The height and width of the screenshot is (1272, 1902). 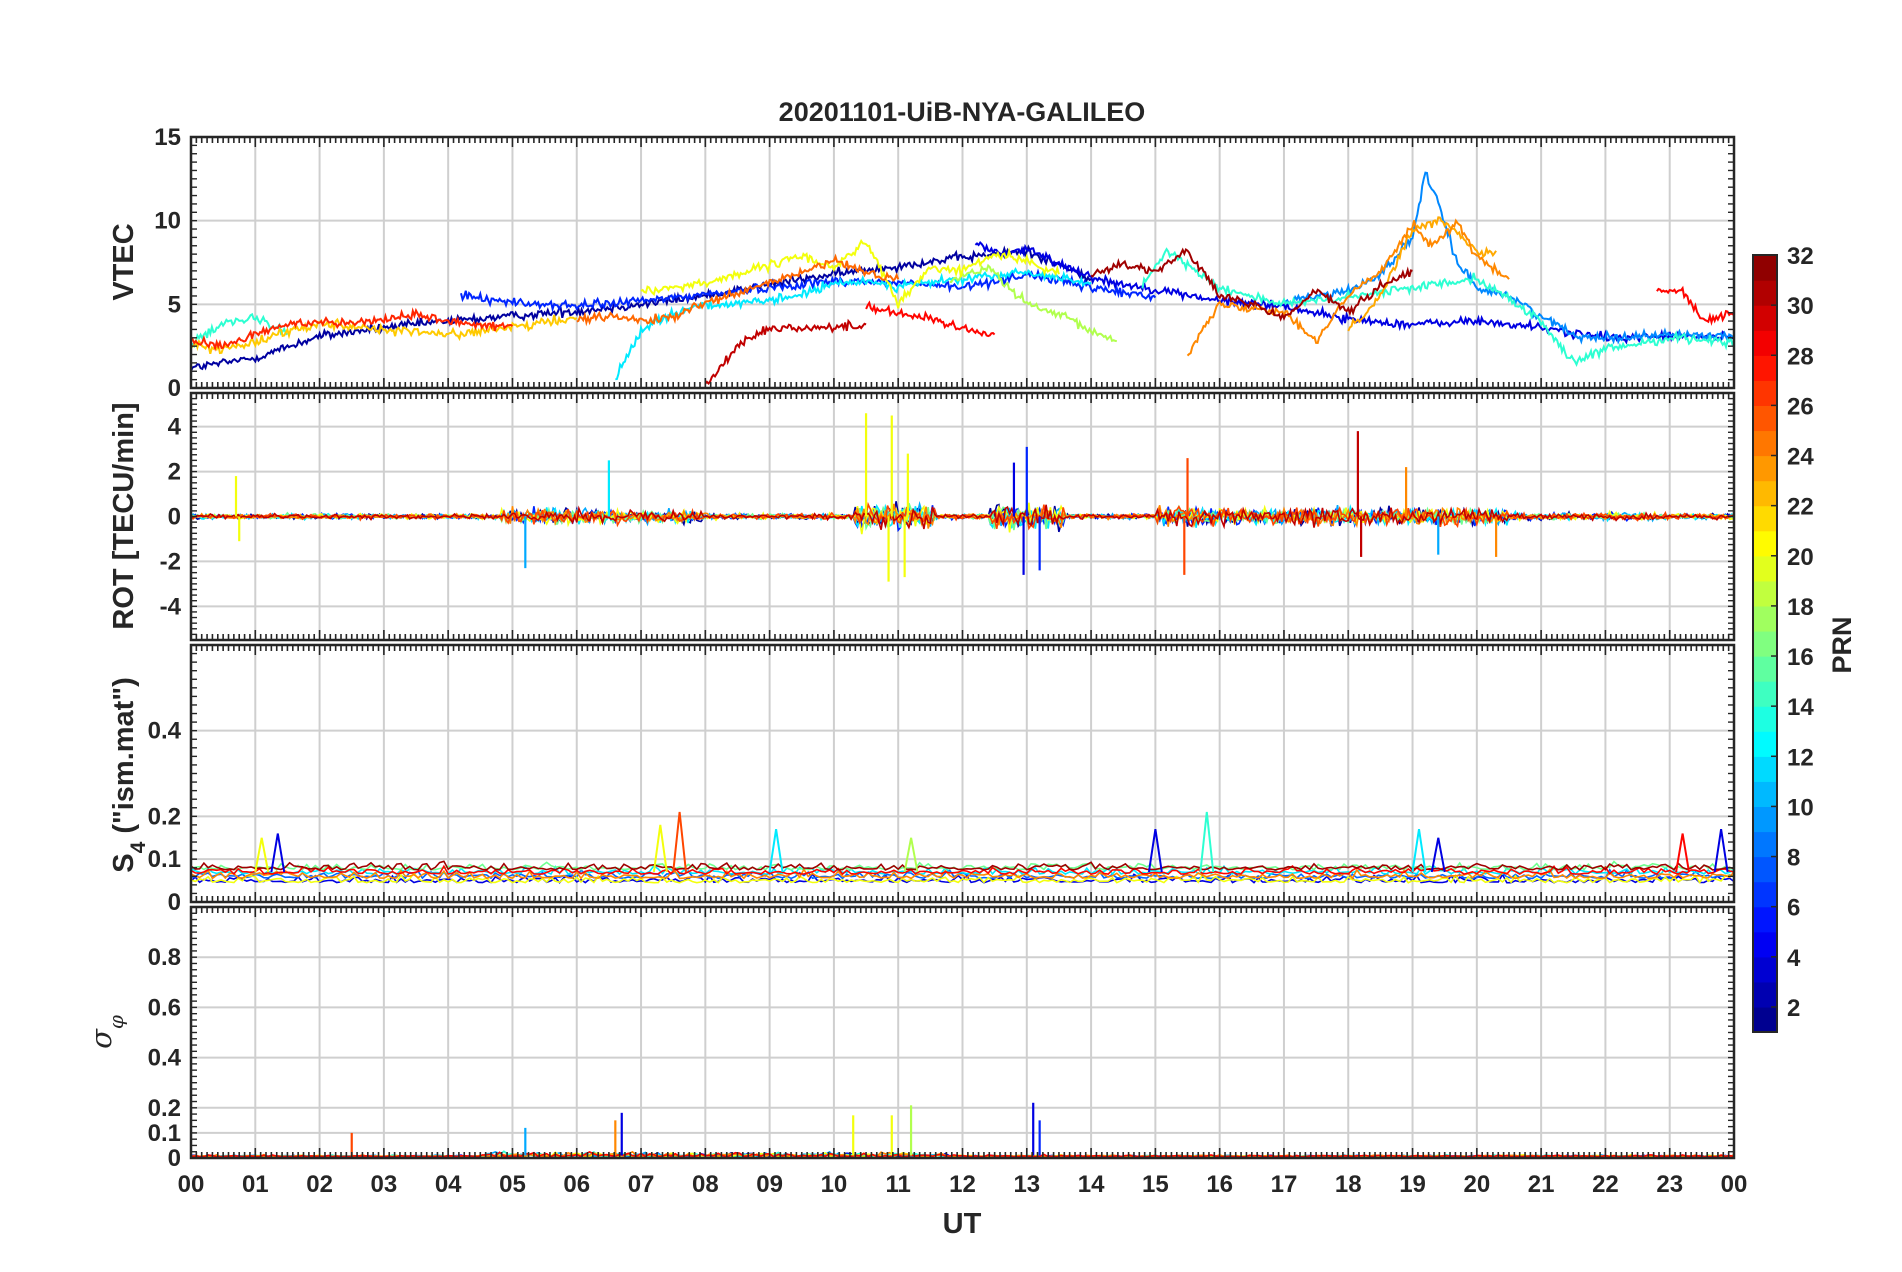 I want to click on x-tick-label: 08, so click(x=705, y=1184).